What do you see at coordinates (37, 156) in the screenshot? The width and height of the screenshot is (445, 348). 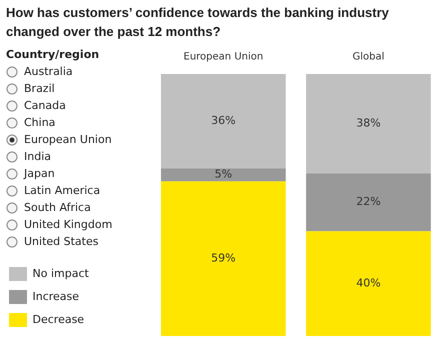 I see `text: India` at bounding box center [37, 156].